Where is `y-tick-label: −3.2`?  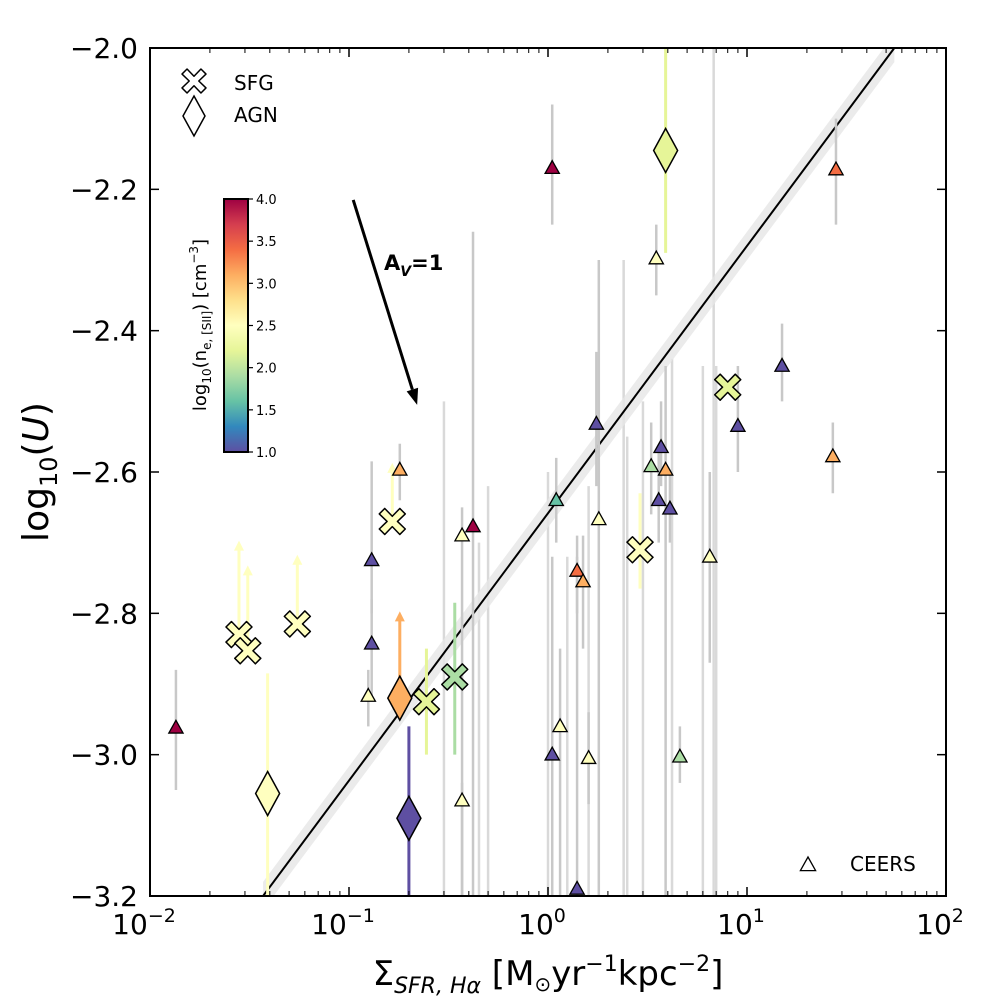 y-tick-label: −3.2 is located at coordinates (104, 896).